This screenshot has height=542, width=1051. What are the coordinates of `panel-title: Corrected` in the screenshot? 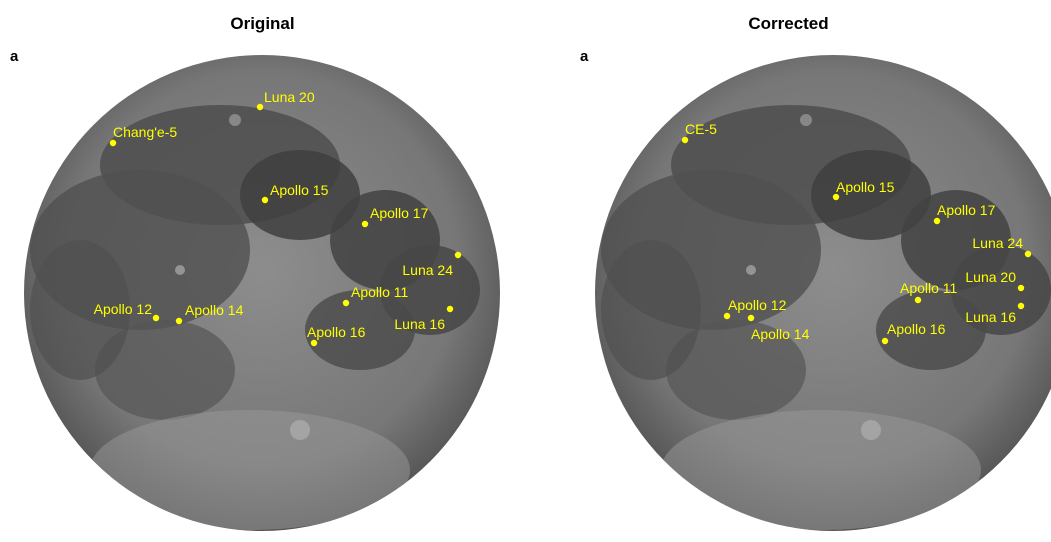 It's located at (788, 23).